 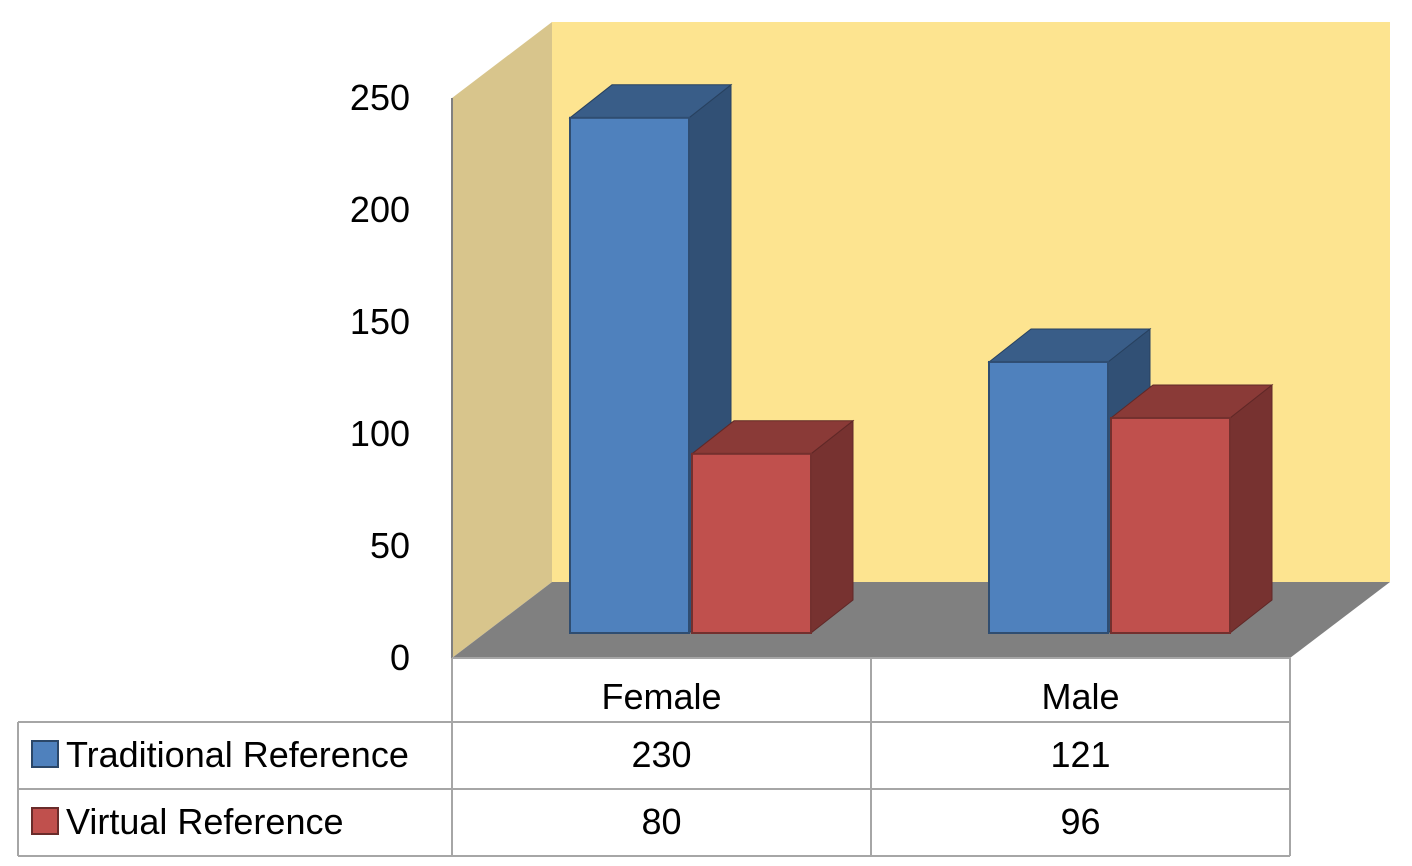 What do you see at coordinates (400, 657) in the screenshot?
I see `y-tick-label: 0` at bounding box center [400, 657].